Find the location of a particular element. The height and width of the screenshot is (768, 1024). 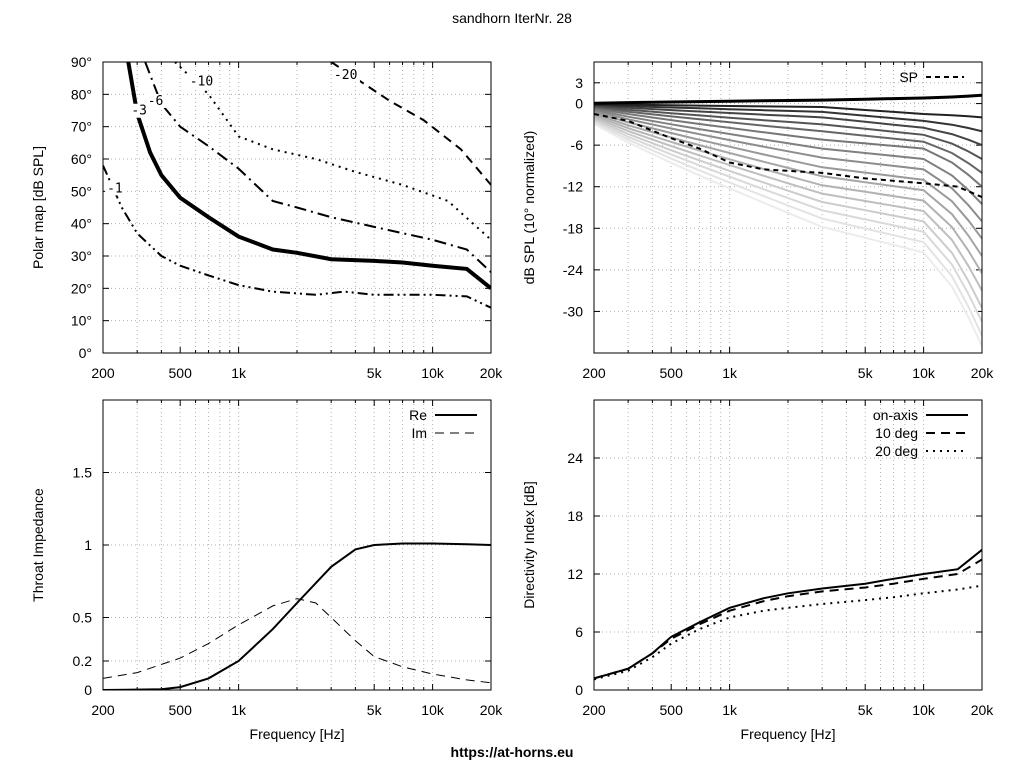

y-tick-label: 70° is located at coordinates (81, 127).